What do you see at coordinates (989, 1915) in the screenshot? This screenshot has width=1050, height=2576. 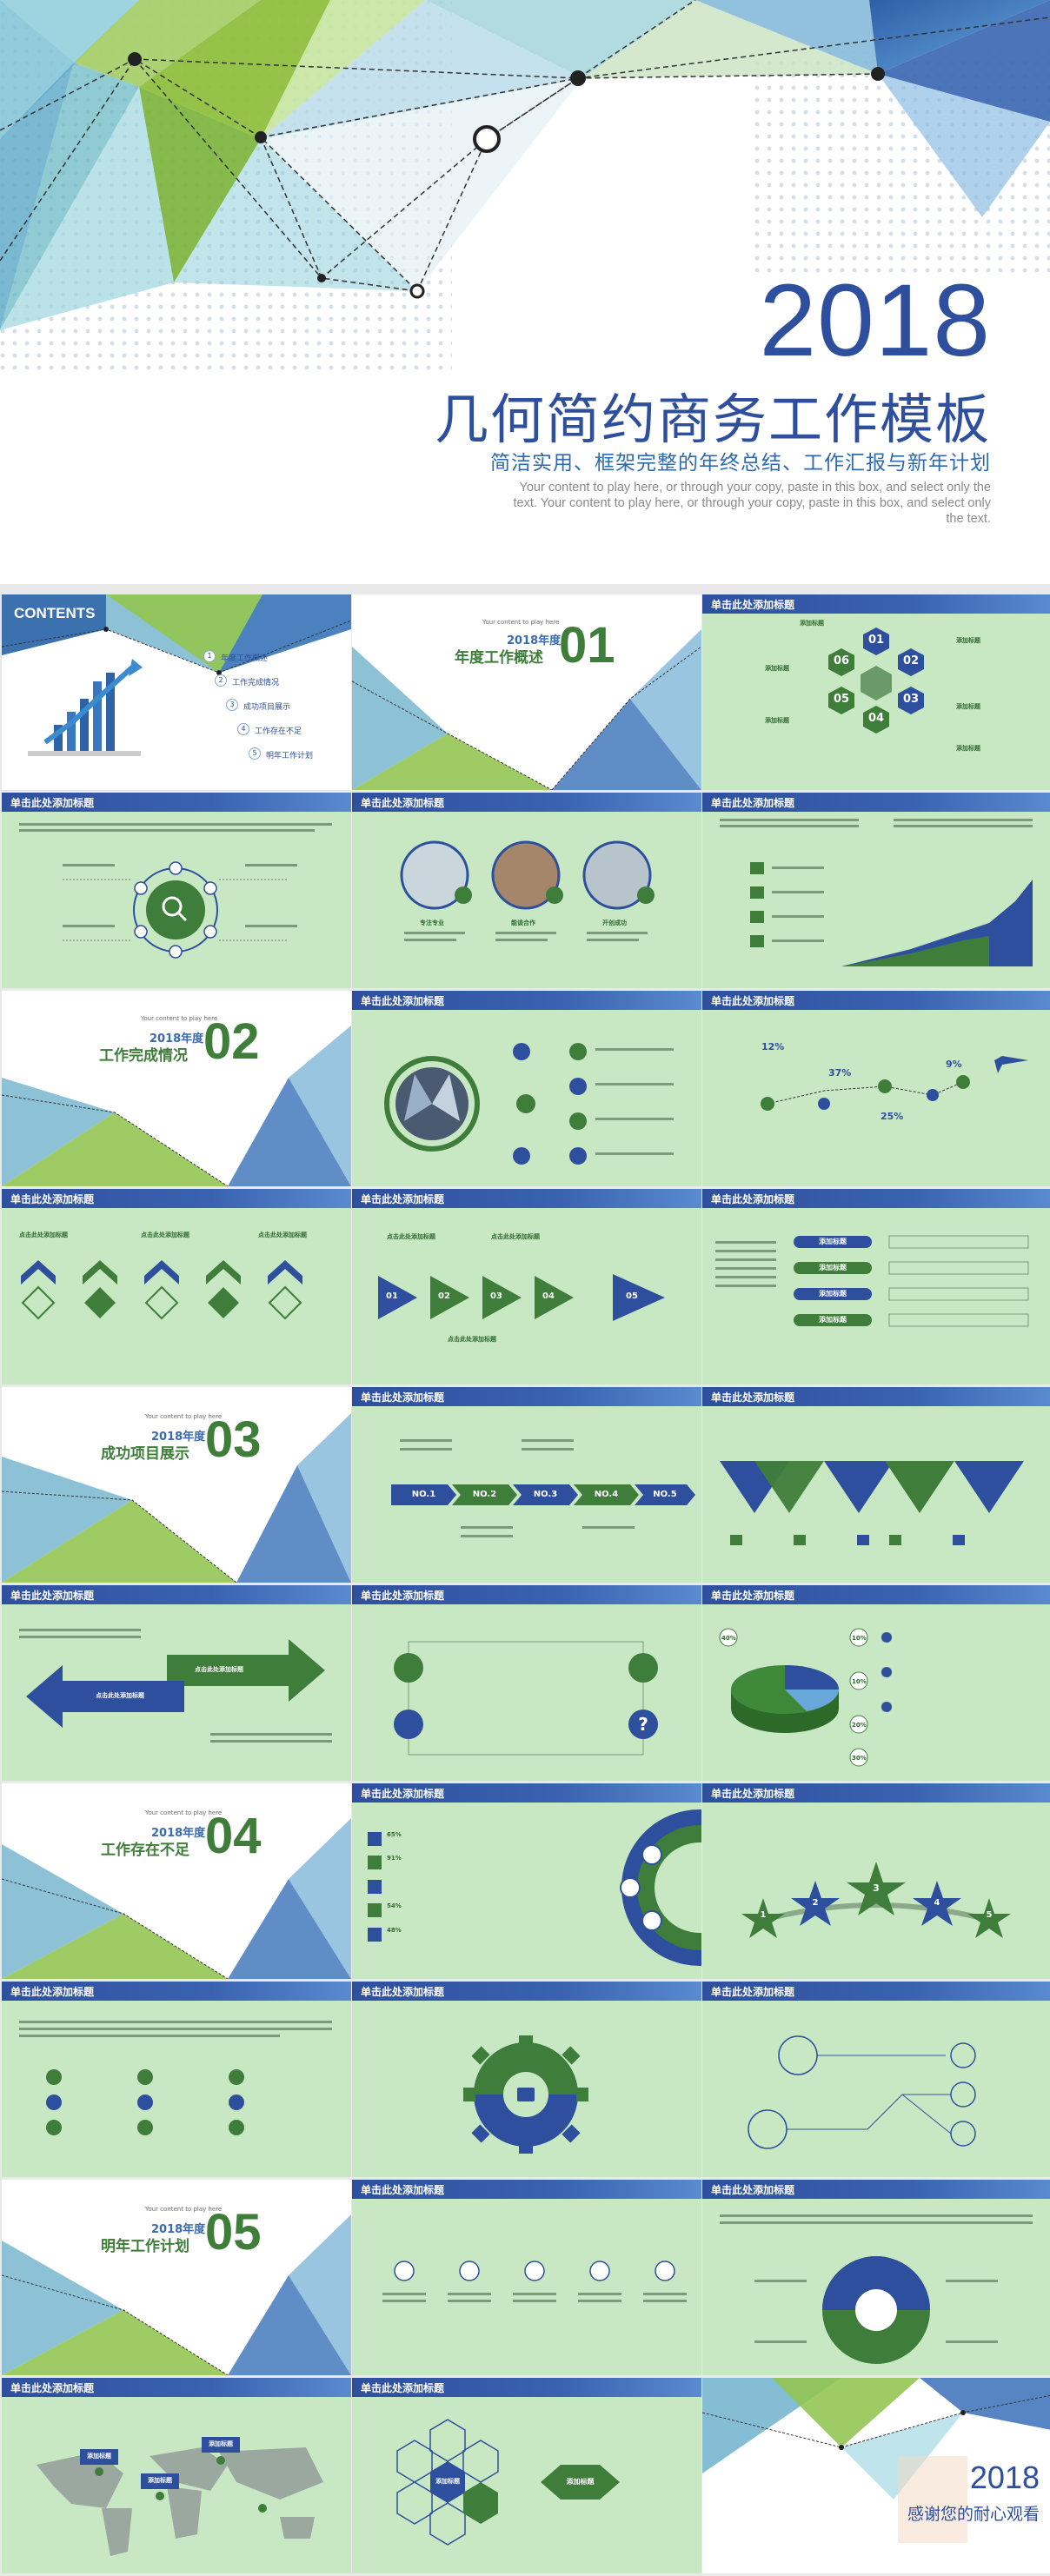 I see `star-number: 5` at bounding box center [989, 1915].